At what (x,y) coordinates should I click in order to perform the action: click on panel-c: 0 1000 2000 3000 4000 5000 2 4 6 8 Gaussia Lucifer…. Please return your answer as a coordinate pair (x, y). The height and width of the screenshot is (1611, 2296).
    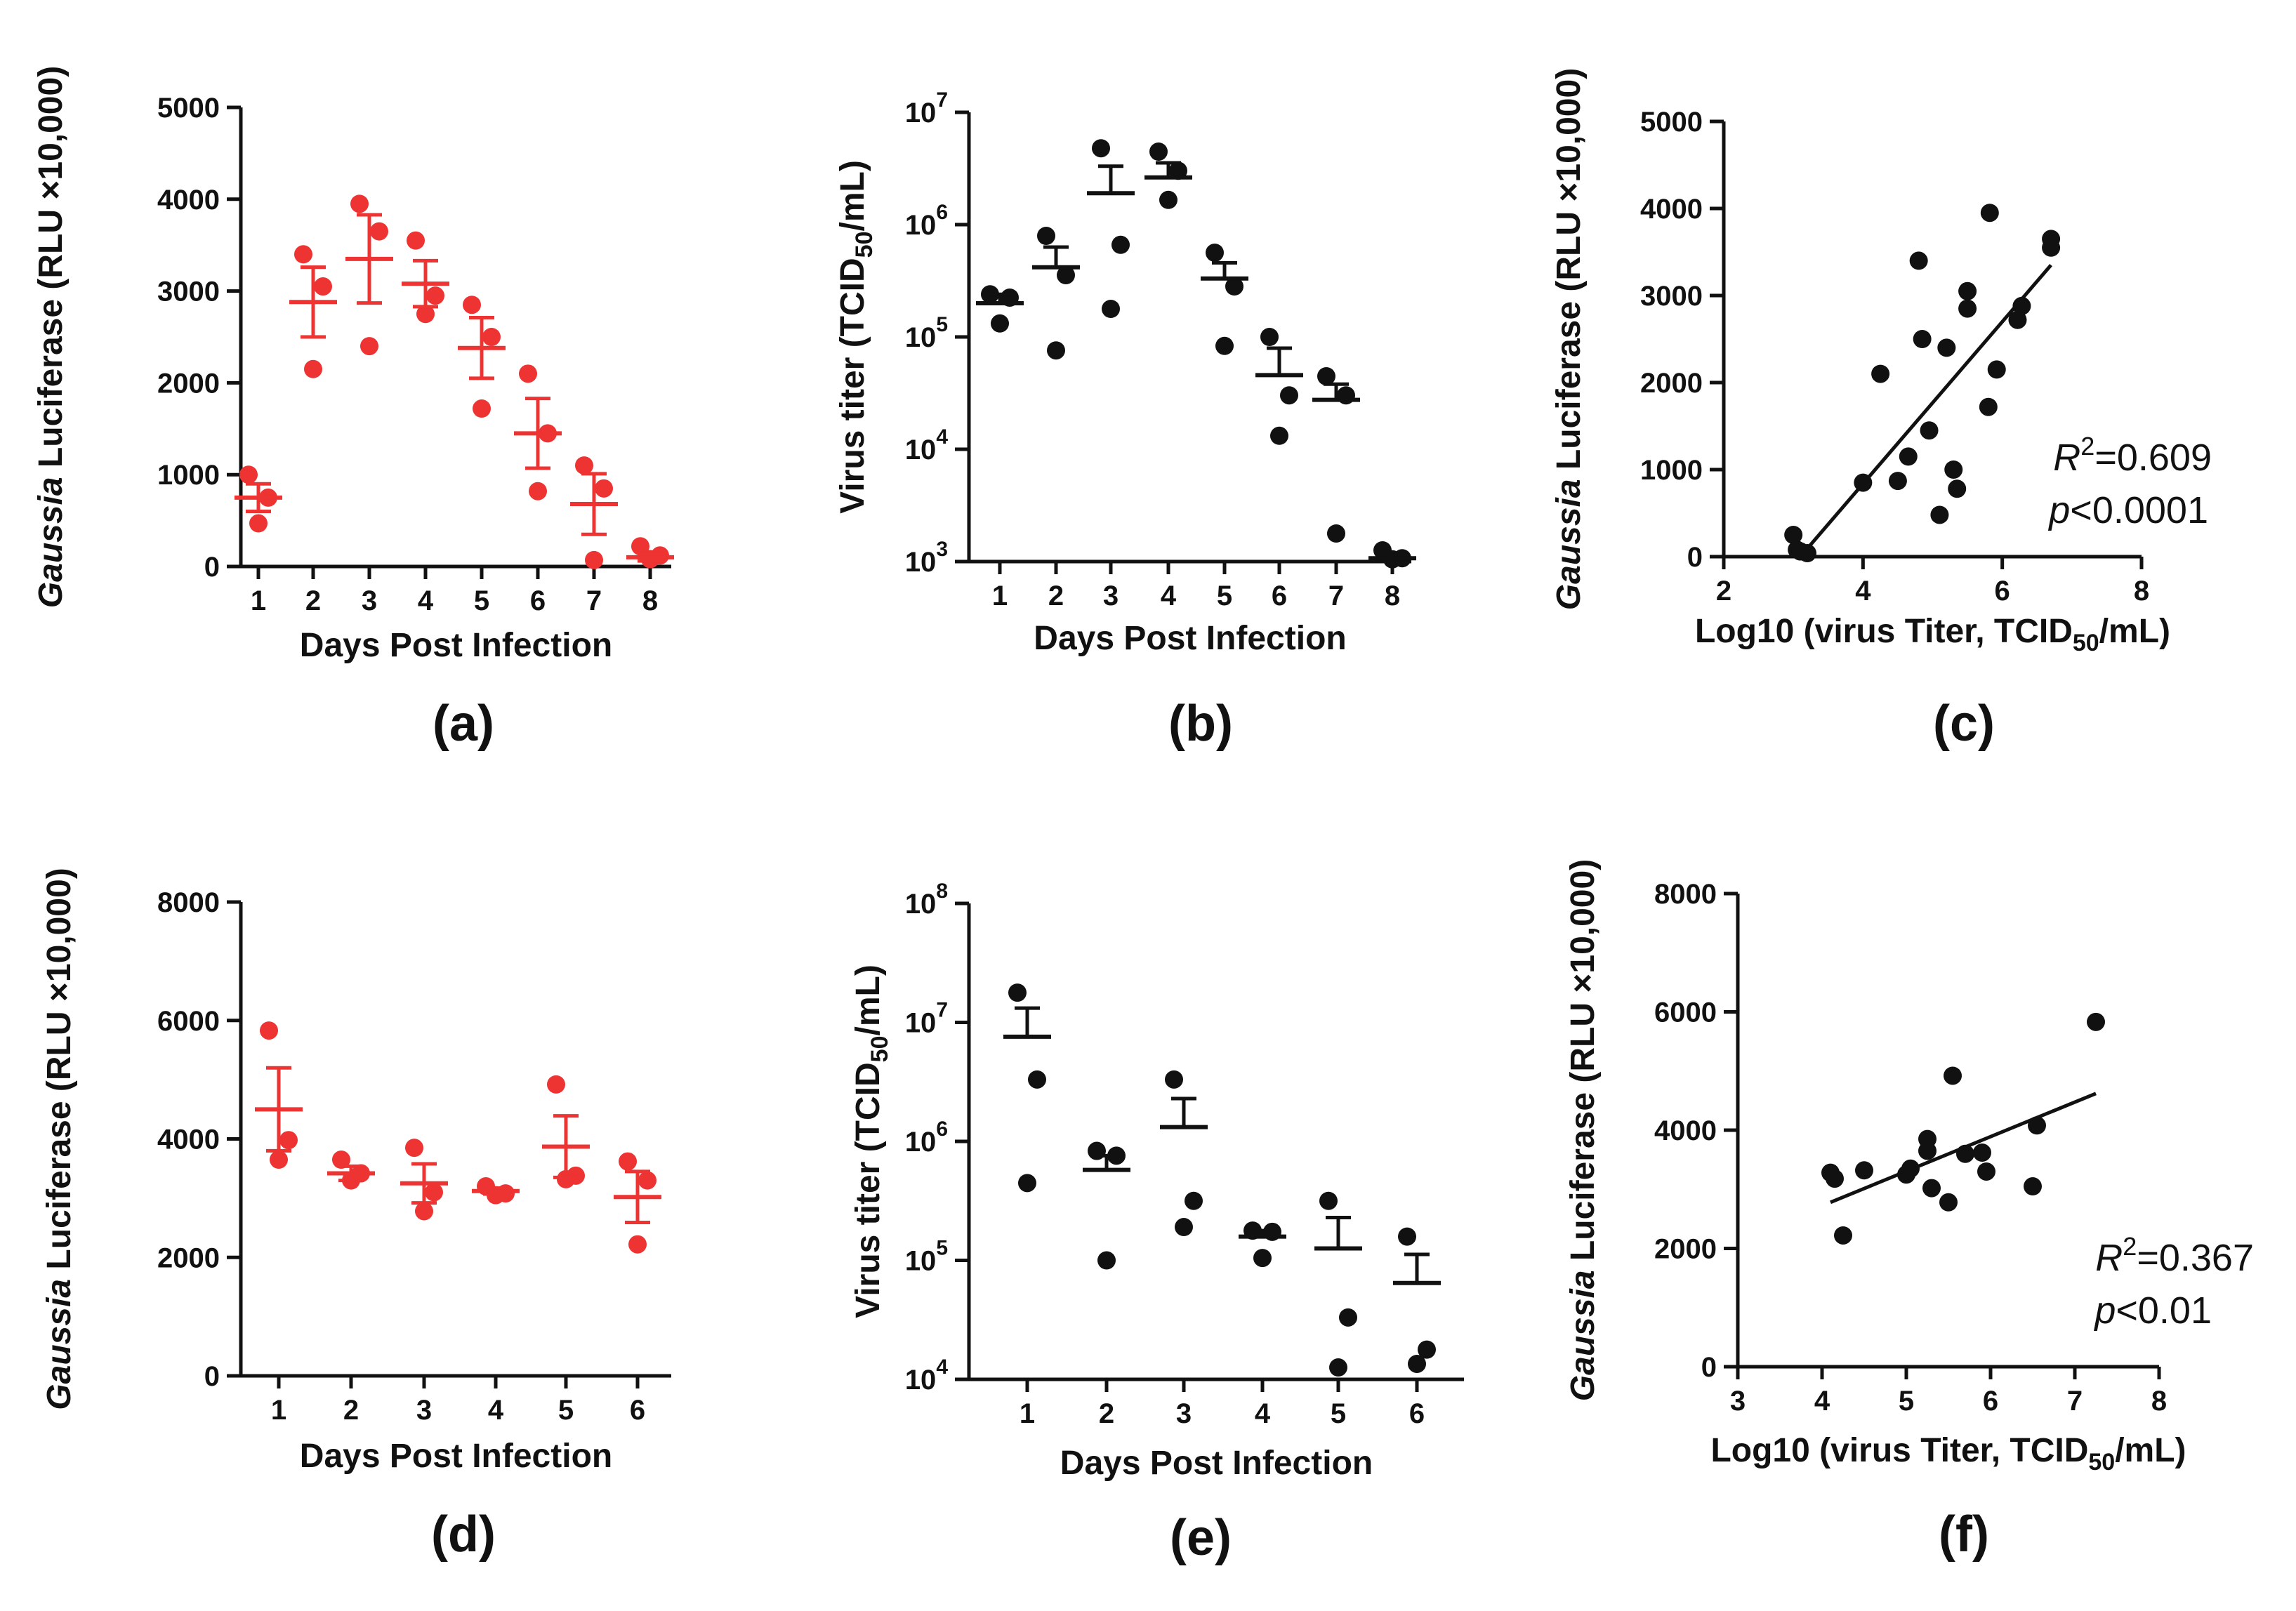
    Looking at the image, I should click on (1881, 410).